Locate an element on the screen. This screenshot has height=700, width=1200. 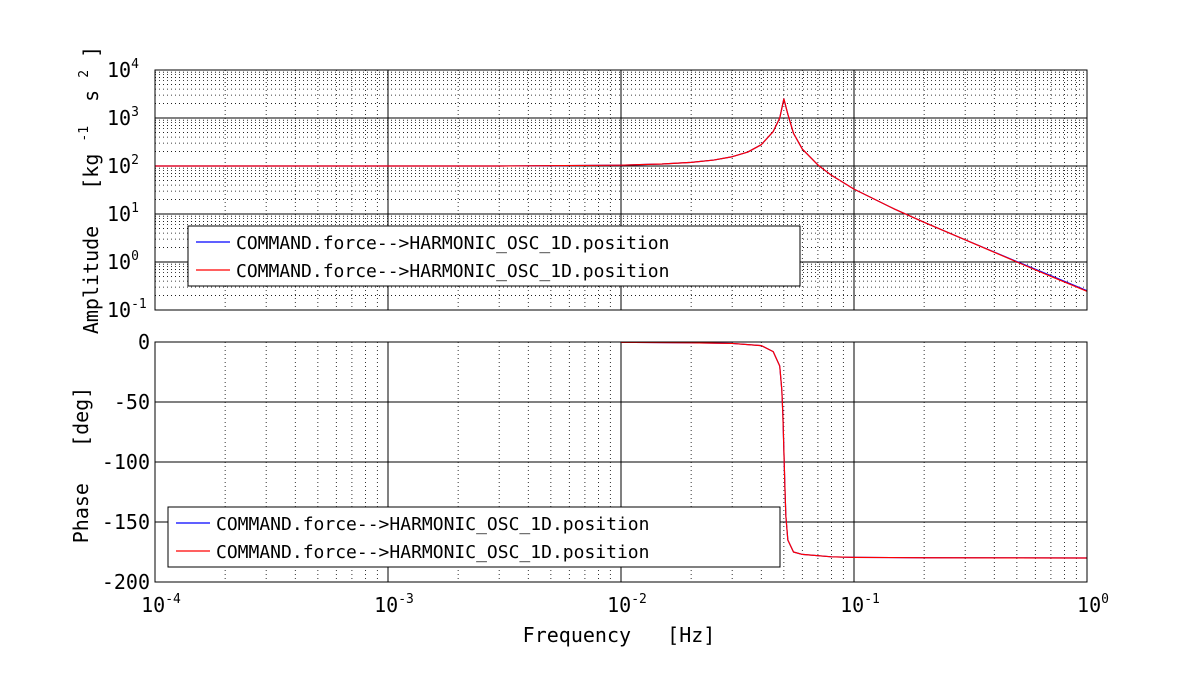
x-tick-label: 10⁻³ is located at coordinates (394, 604).